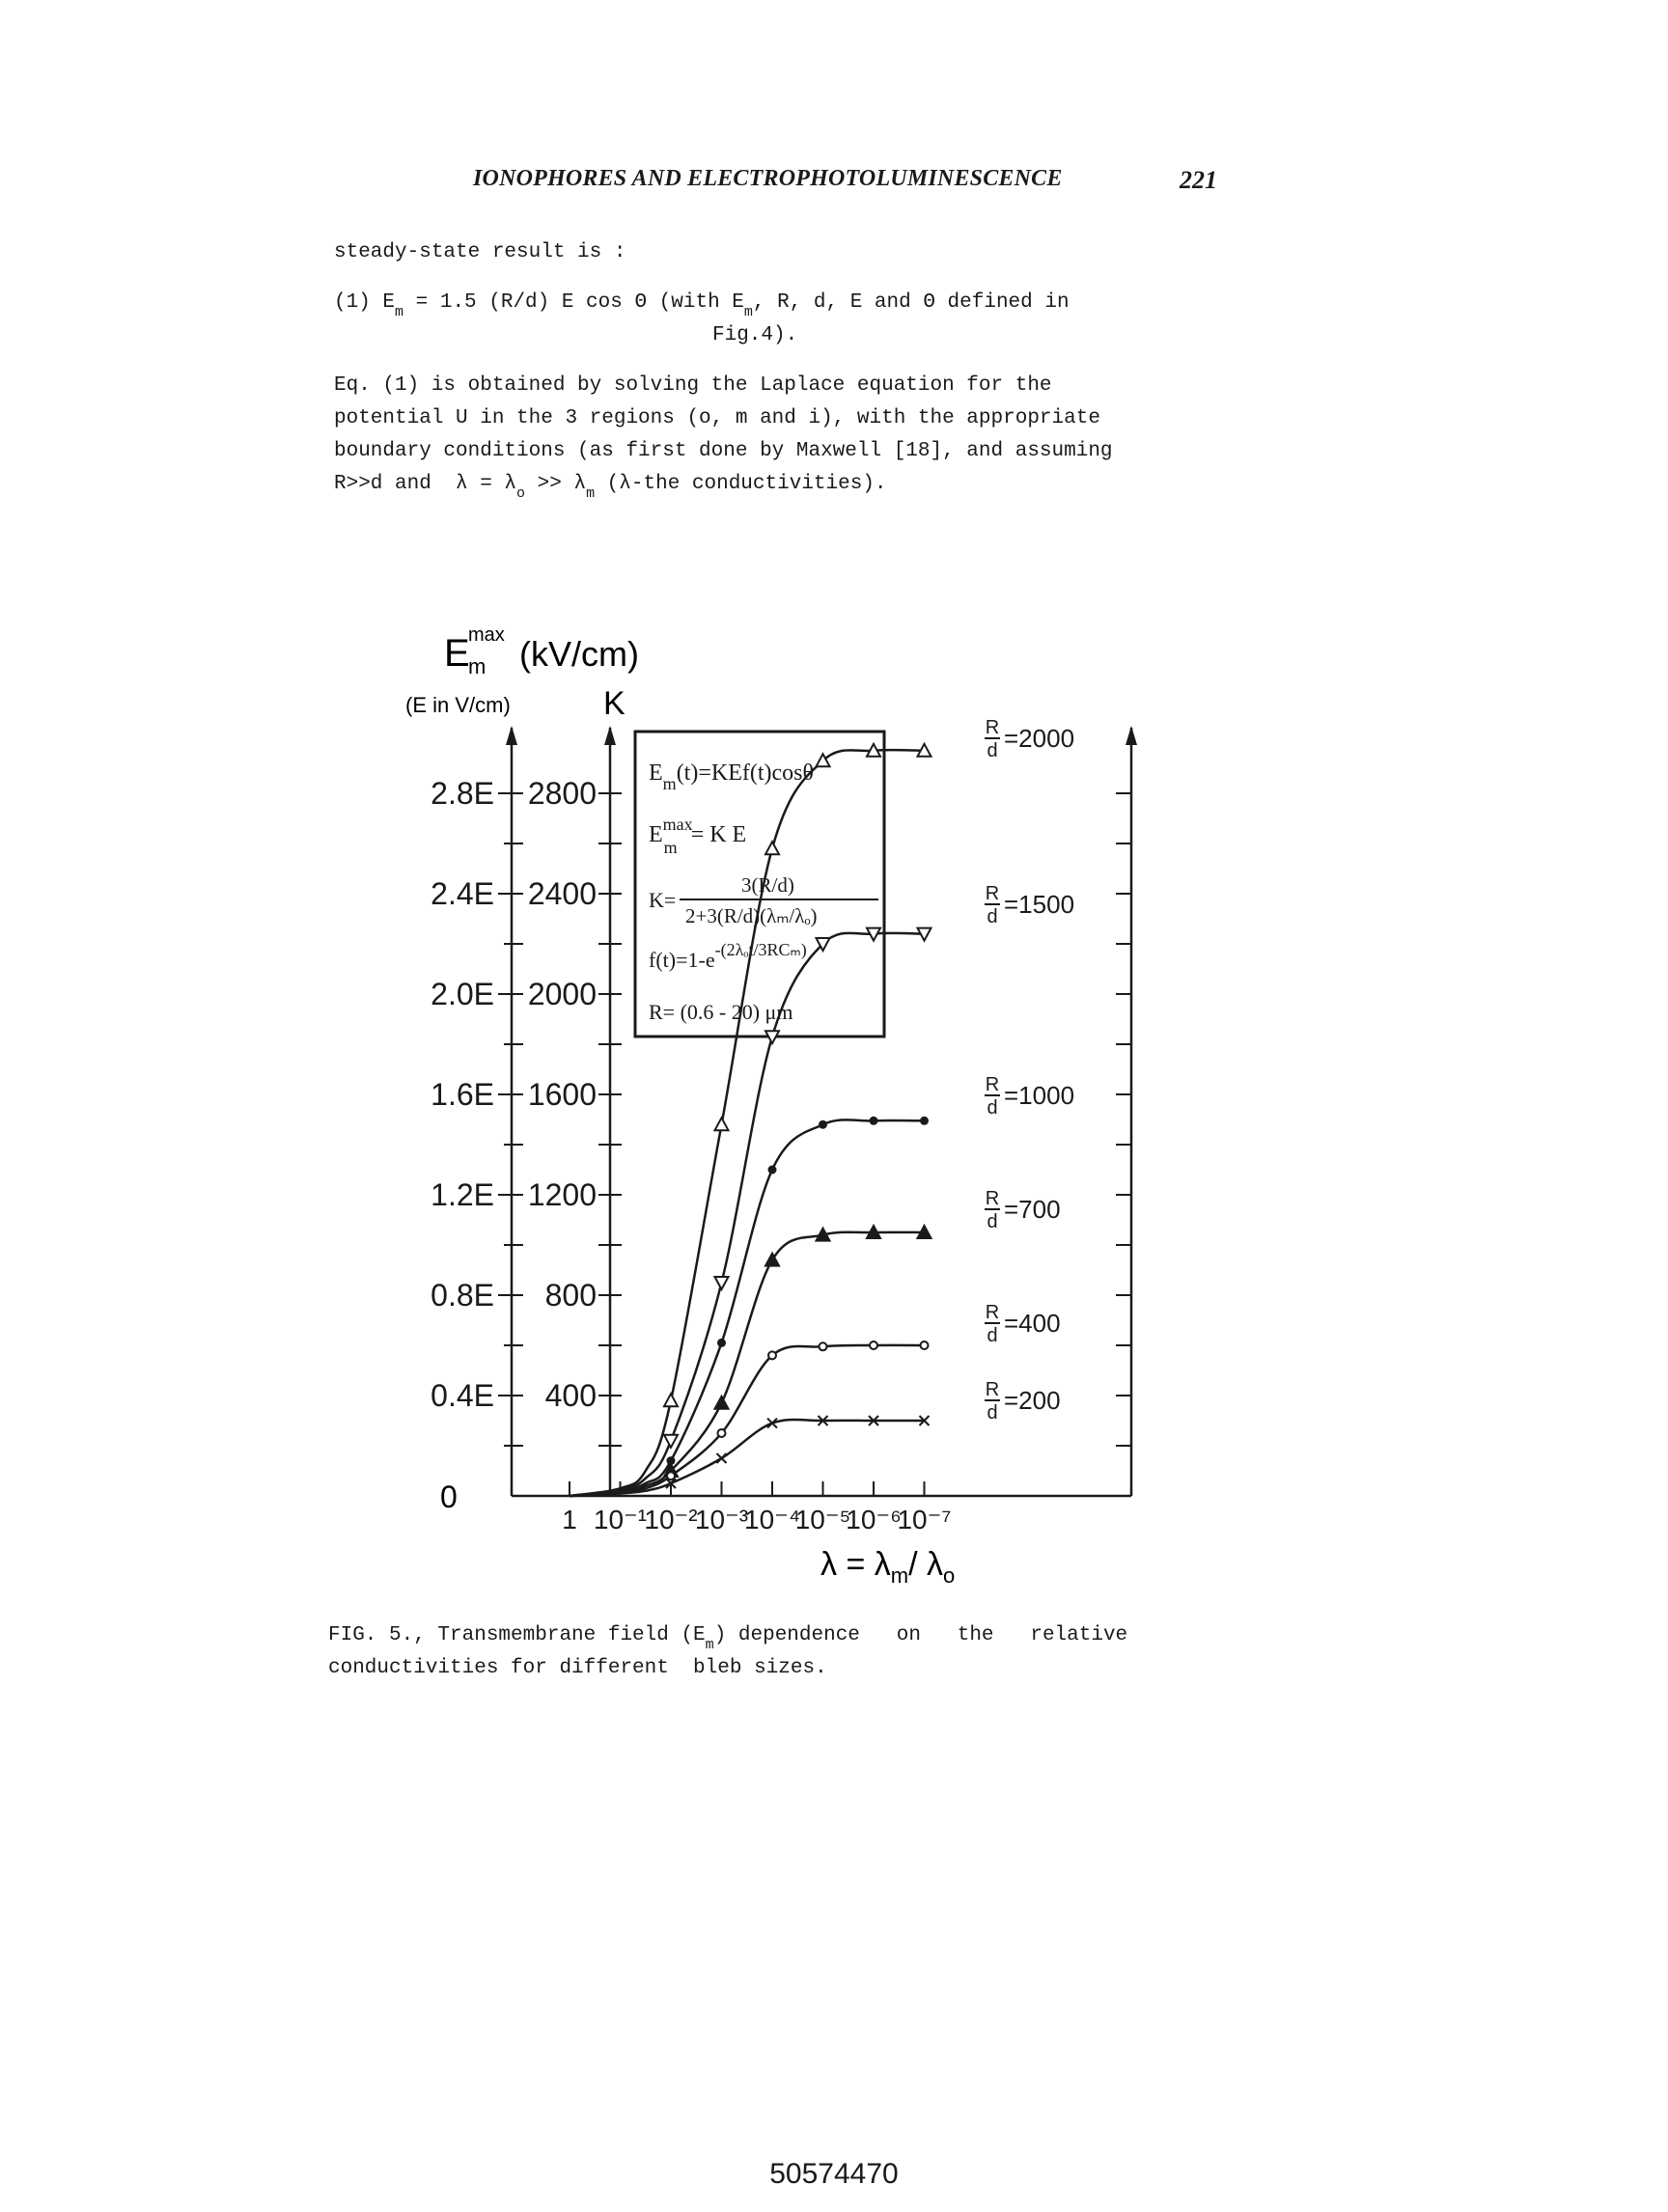 The width and height of the screenshot is (1668, 2212). Describe the element at coordinates (1032, 1400) in the screenshot. I see `curve-label-value: =200` at that location.